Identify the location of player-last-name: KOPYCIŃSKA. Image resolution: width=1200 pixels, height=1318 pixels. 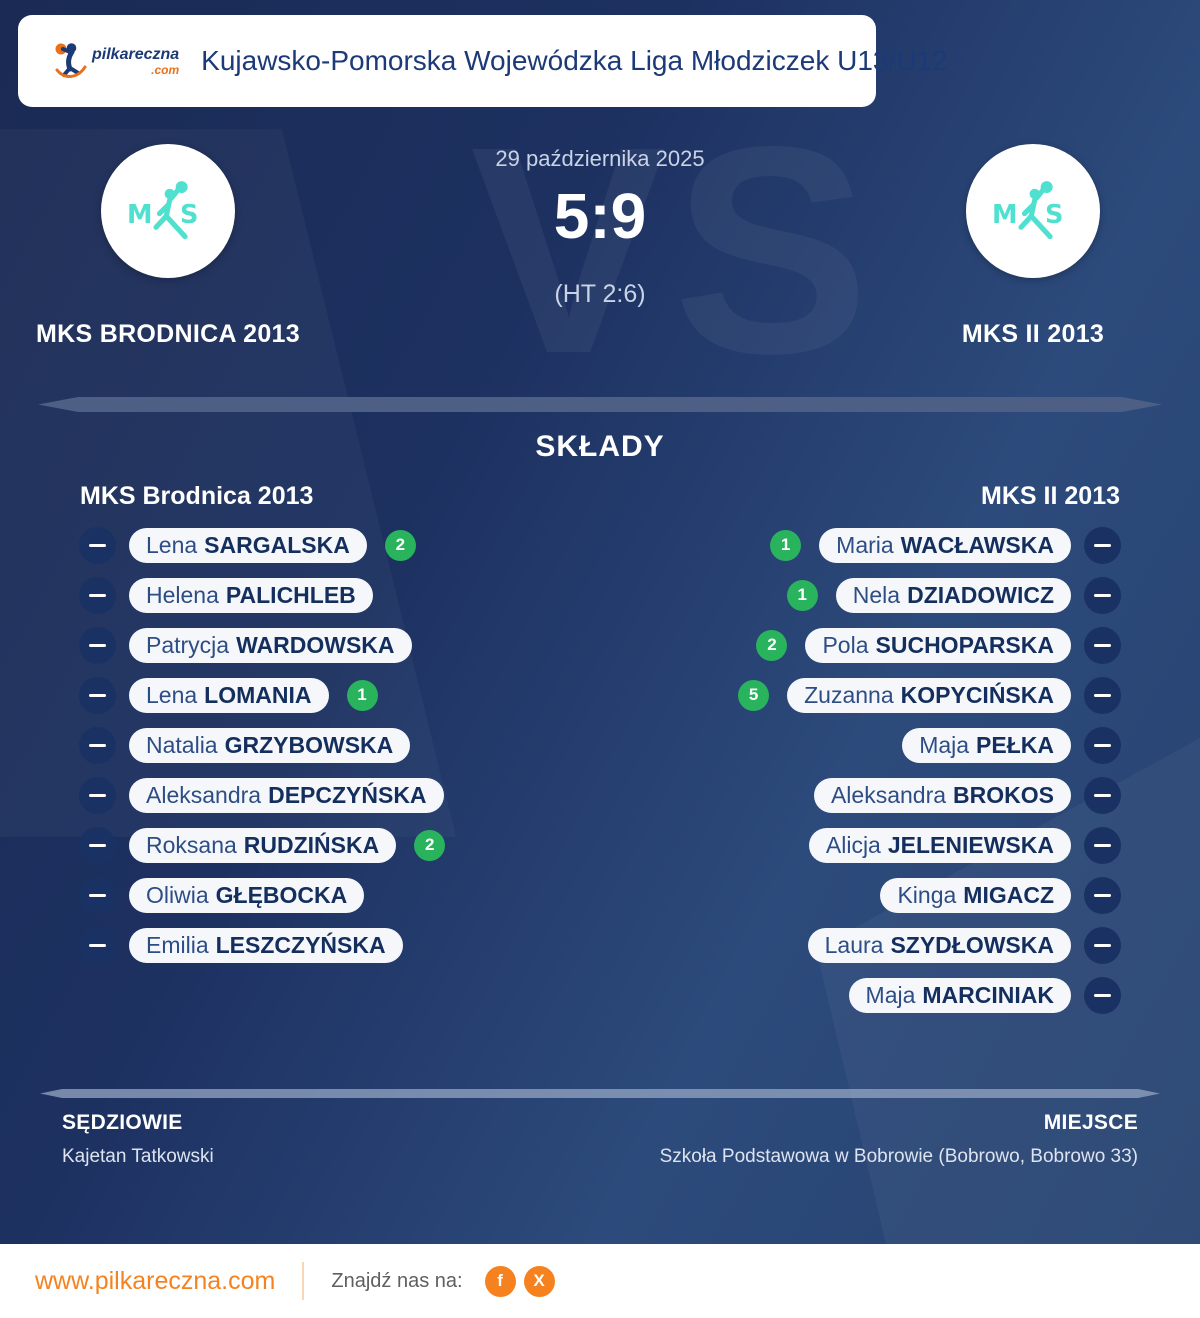
(977, 694).